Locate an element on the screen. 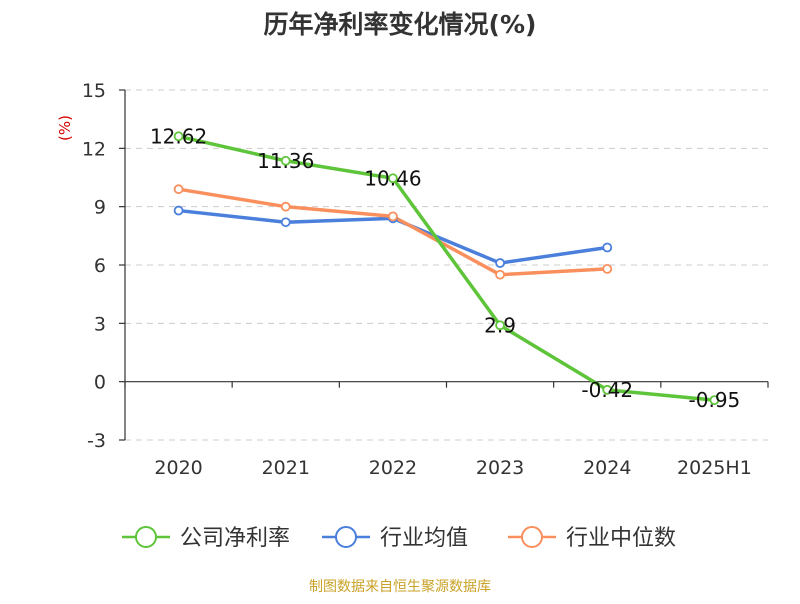  series-line is located at coordinates (393, 232).